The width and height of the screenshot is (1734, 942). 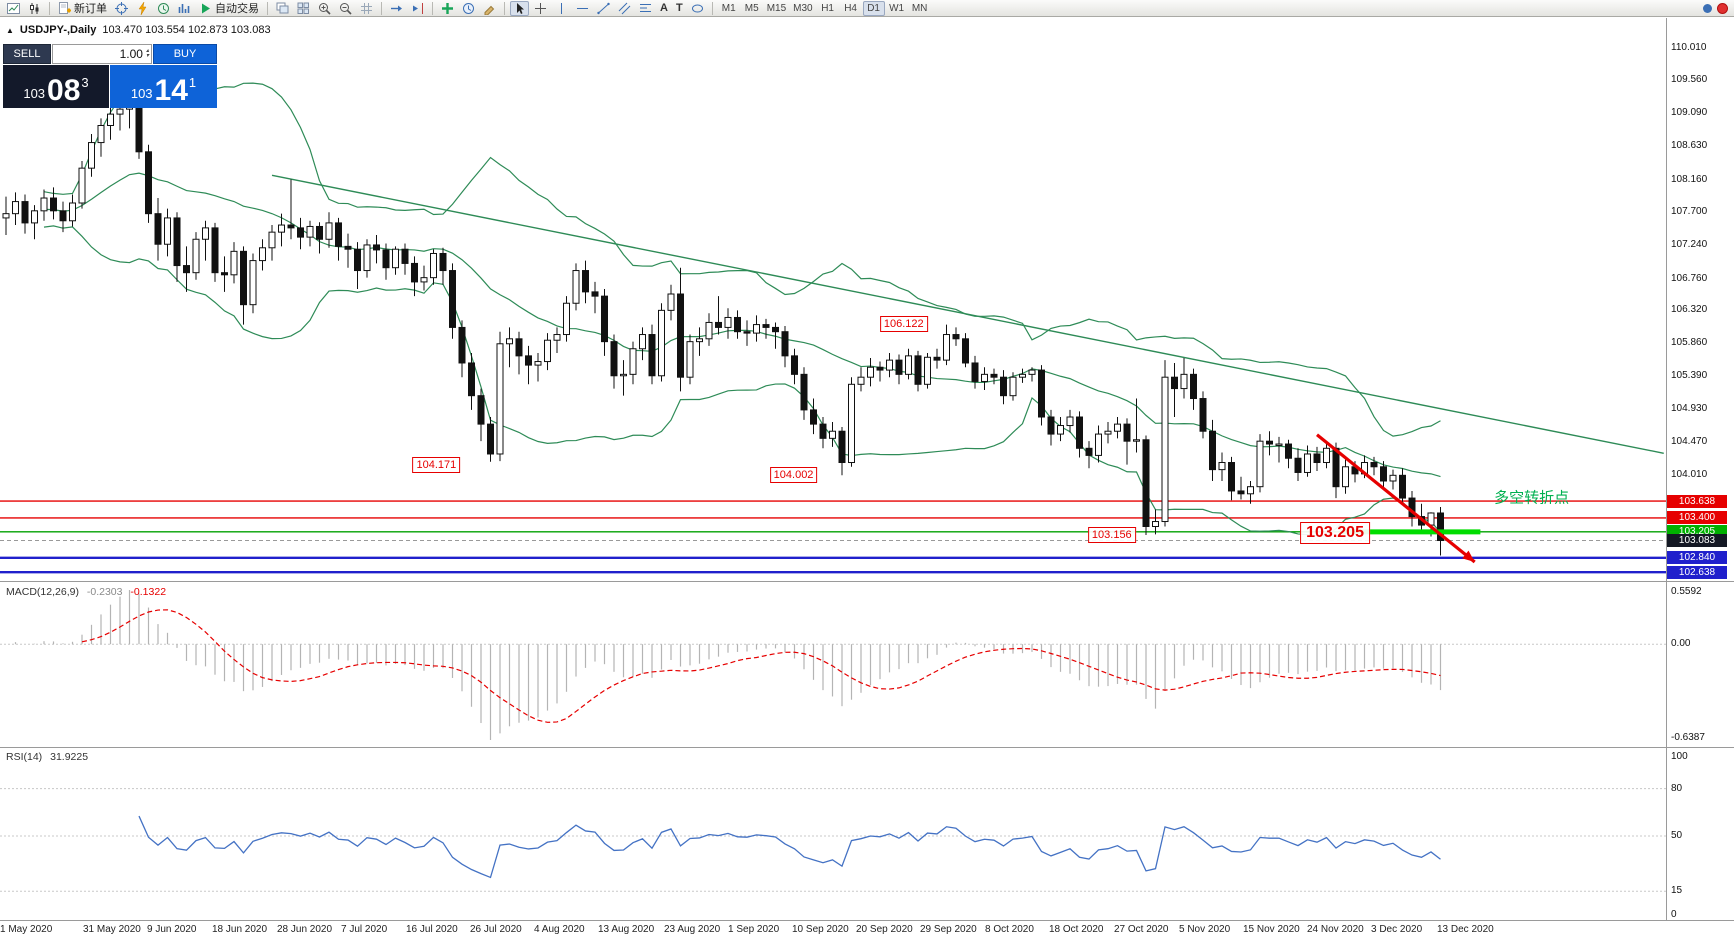 I want to click on fibonacci-tool-button, so click(x=645, y=8).